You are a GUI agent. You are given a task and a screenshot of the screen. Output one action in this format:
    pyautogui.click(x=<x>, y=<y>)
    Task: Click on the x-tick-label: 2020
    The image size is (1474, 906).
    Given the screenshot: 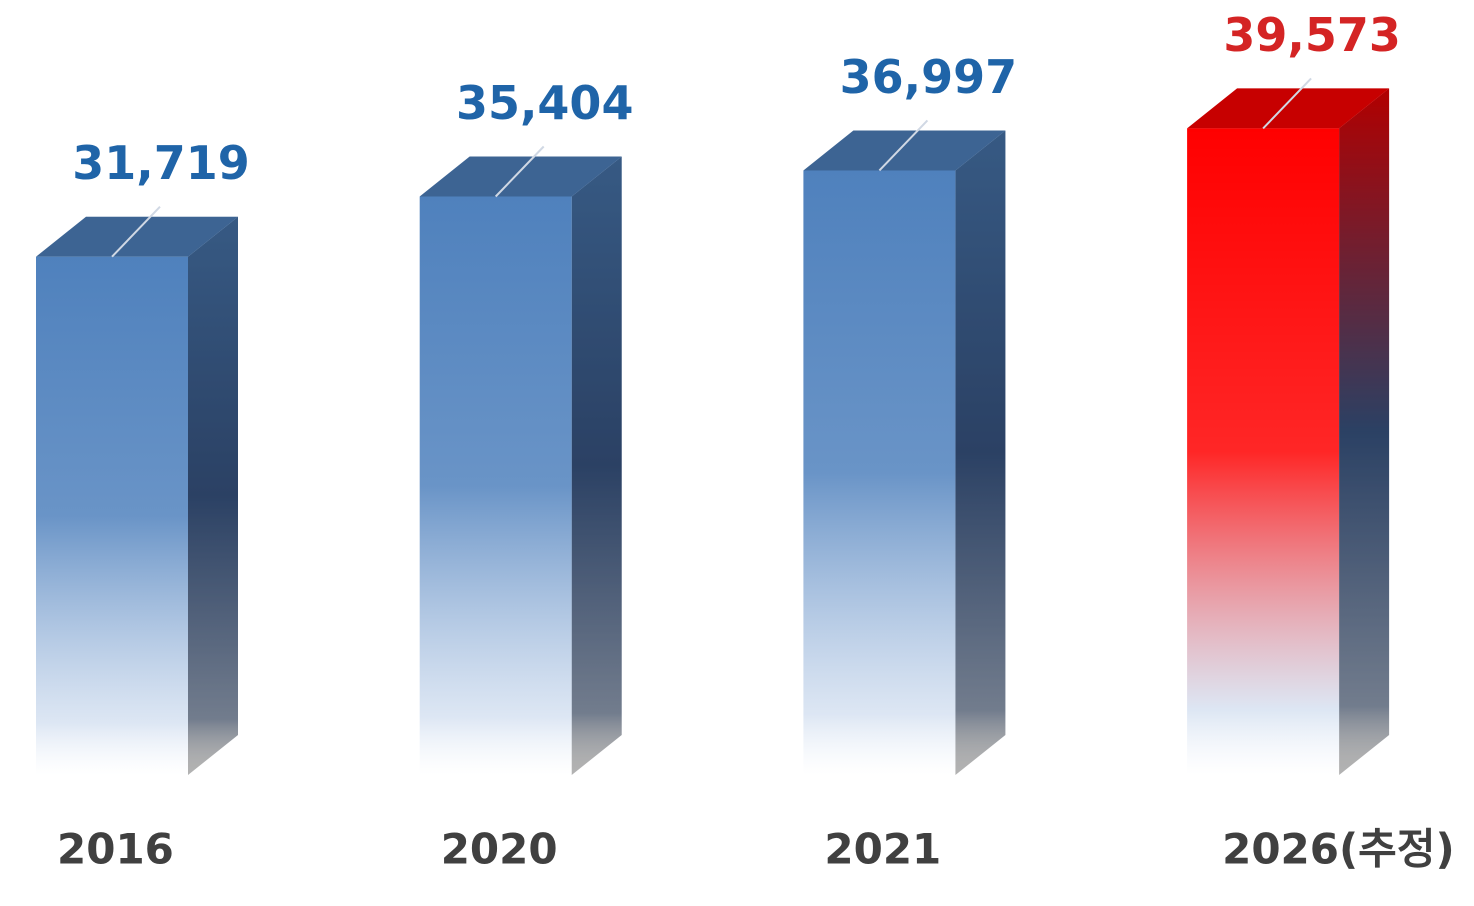 What is the action you would take?
    pyautogui.click(x=499, y=849)
    